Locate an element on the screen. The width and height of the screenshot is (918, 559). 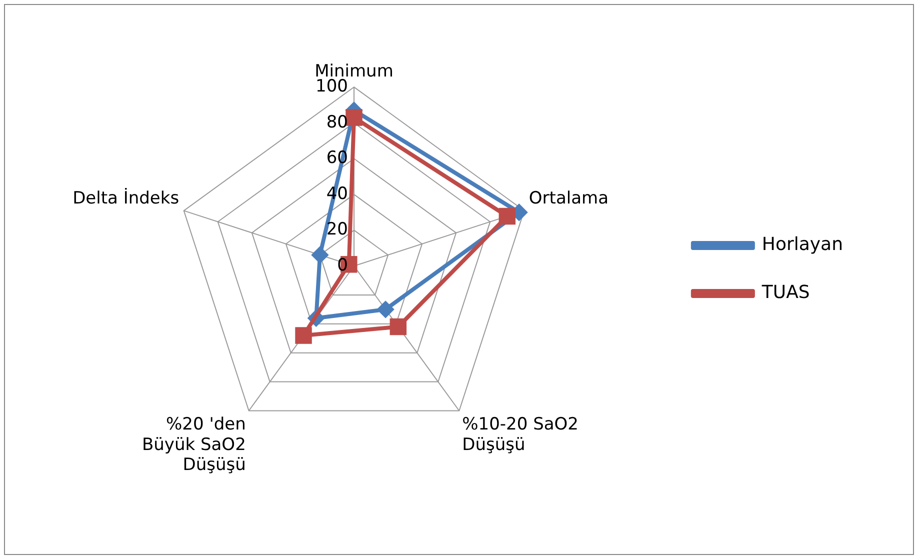
legend-label: Horlayan is located at coordinates (803, 245).